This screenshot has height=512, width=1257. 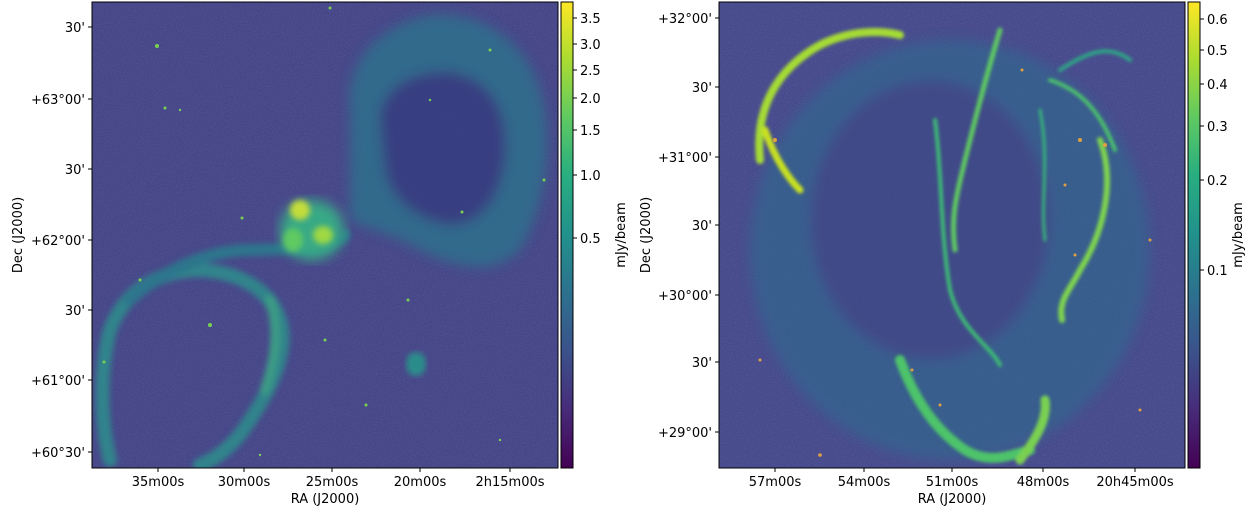 What do you see at coordinates (688, 226) in the screenshot?
I see `right-y-axis: +32°00' 30' +31°00' 30' +30°00' 30' +29°00'` at bounding box center [688, 226].